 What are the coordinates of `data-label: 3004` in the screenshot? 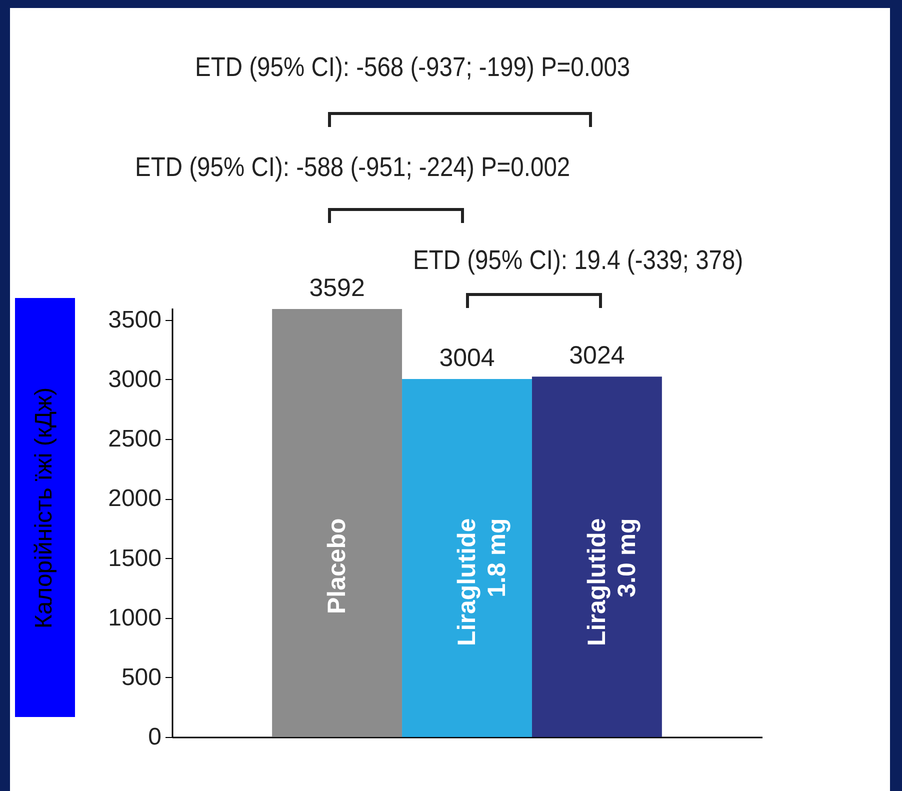 It's located at (467, 358).